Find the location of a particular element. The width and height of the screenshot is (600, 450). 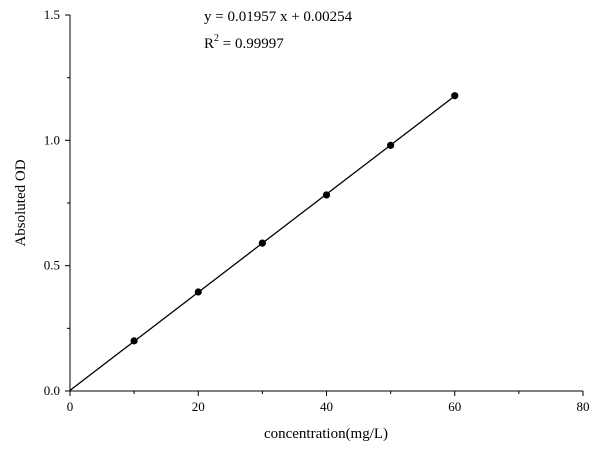

r-squared-value: = 0.99997 is located at coordinates (251, 44).